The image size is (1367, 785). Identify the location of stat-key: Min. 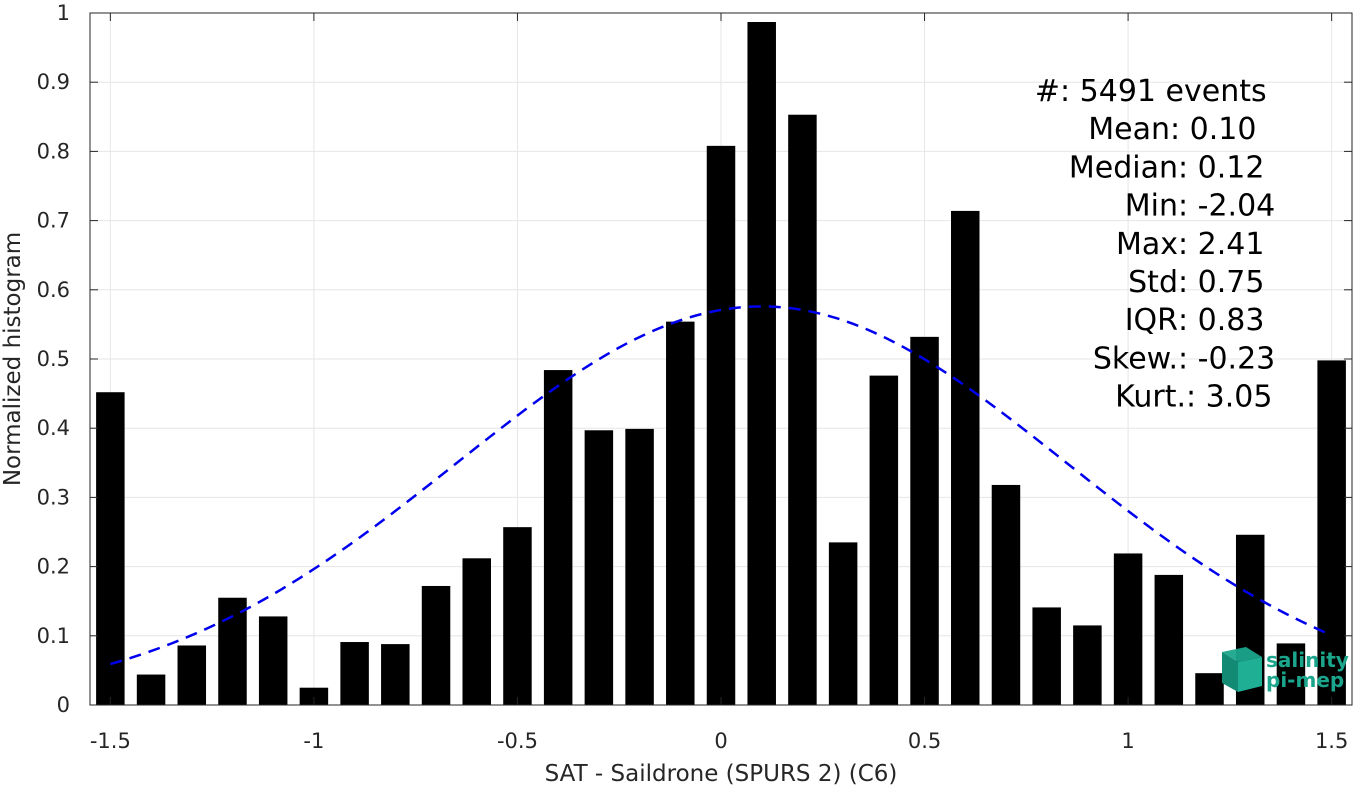
(1151, 206).